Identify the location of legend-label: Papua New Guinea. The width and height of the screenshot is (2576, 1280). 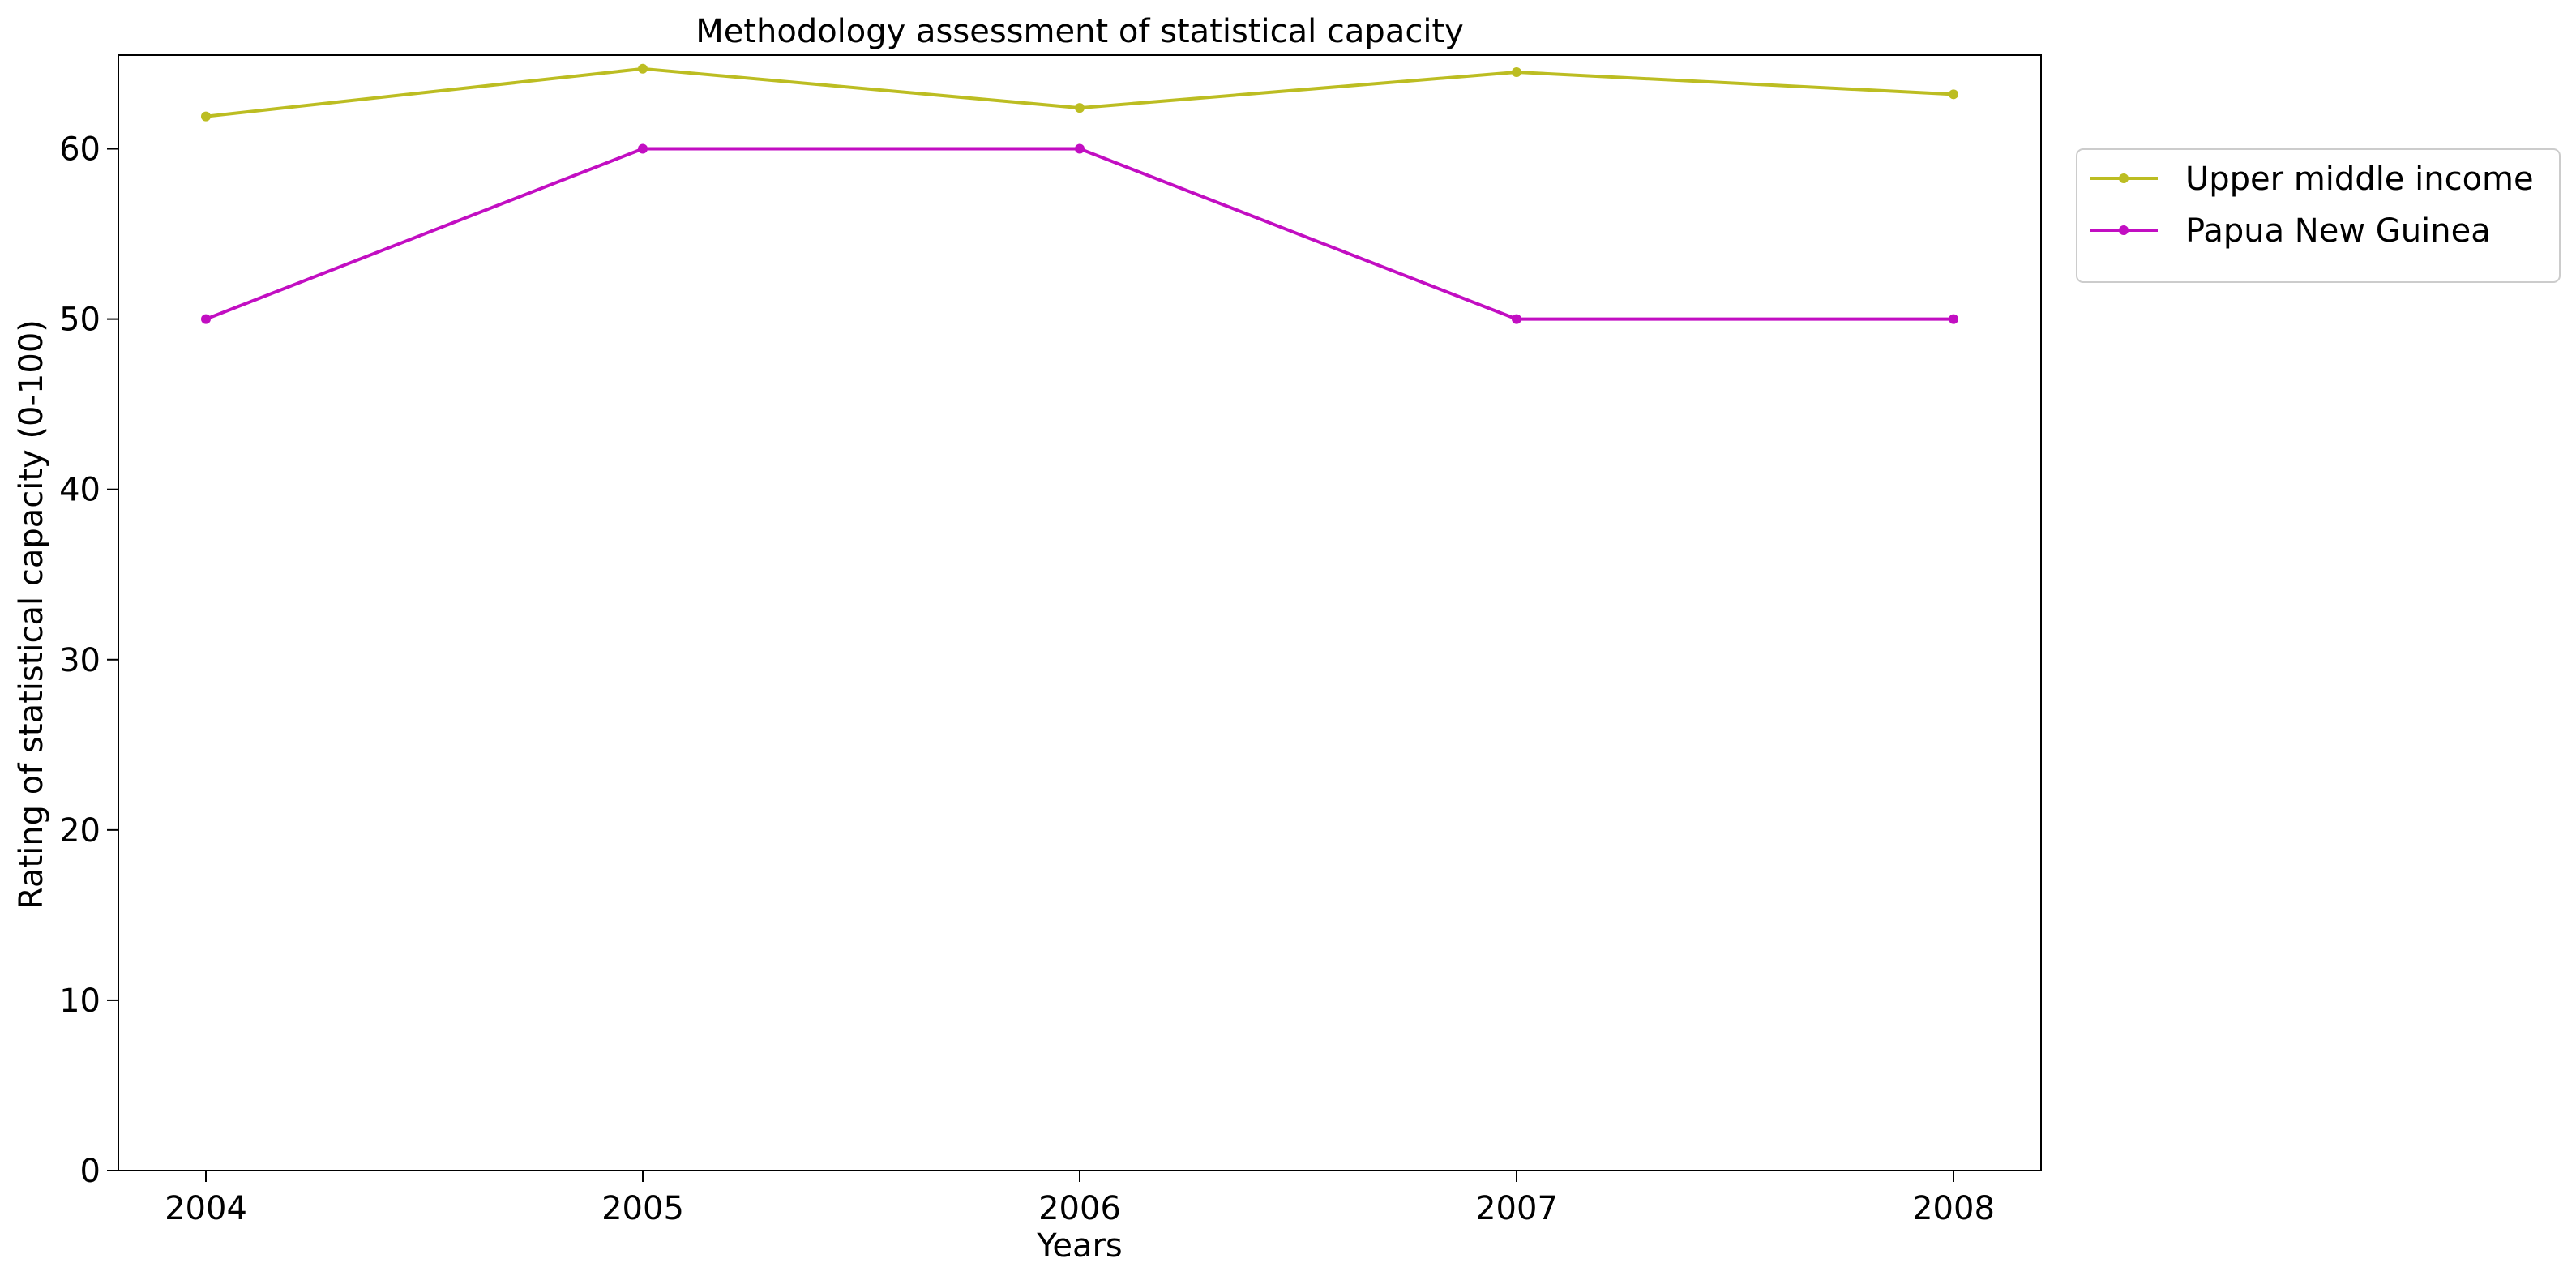
(2338, 231).